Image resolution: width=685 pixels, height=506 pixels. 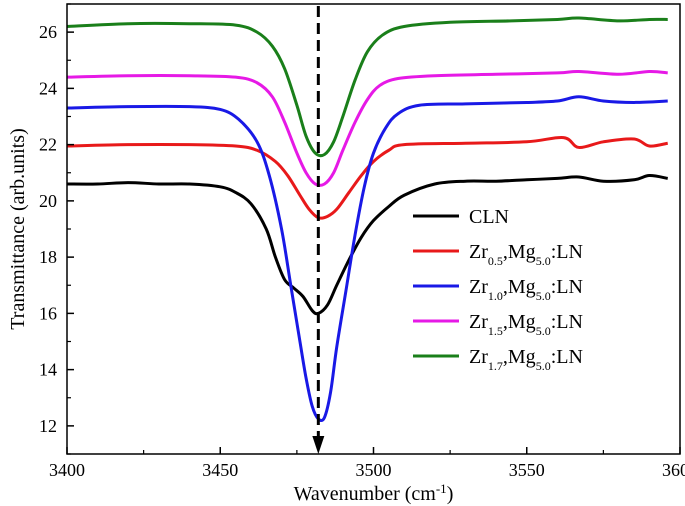 I want to click on y-tick-label: 18, so click(x=48, y=257).